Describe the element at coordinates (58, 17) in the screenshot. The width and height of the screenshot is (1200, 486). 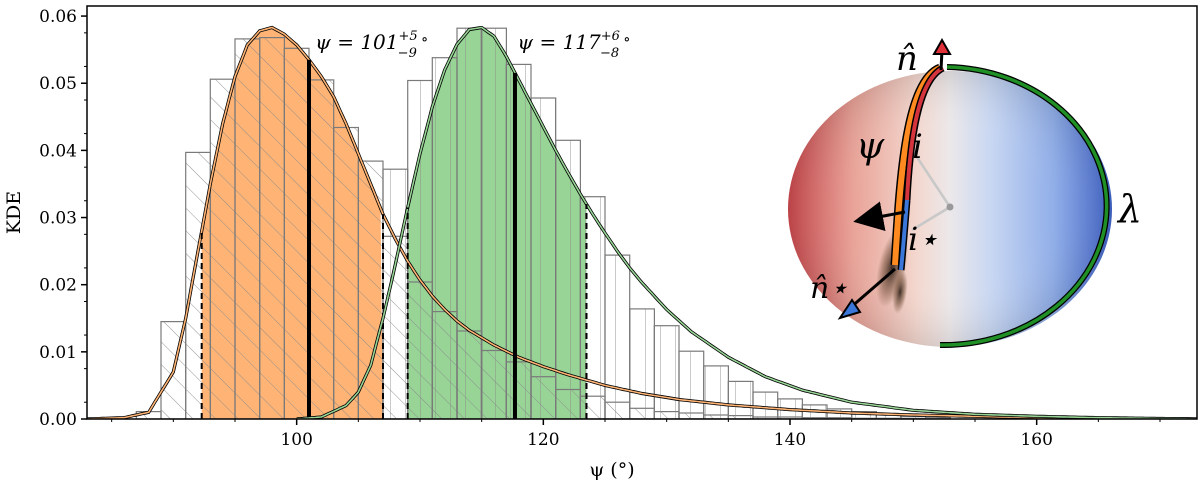
I see `y-tick-label: 0.06` at that location.